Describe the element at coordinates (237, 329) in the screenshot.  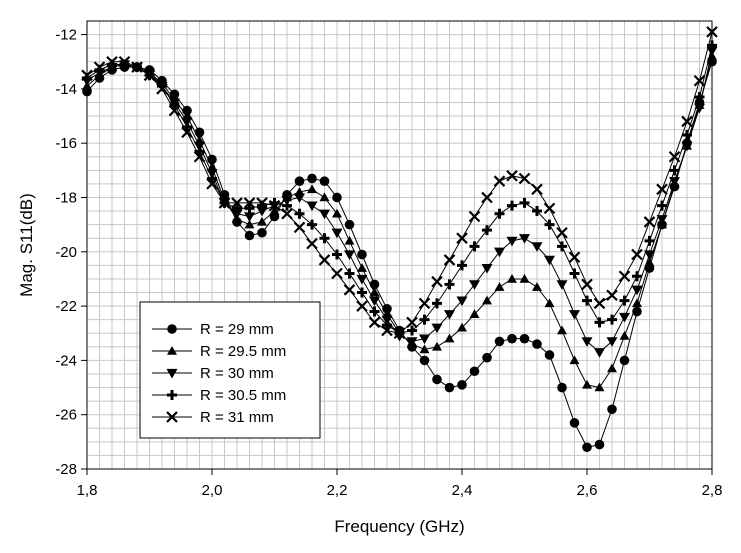
I see `legend-label: R = 29 mm` at that location.